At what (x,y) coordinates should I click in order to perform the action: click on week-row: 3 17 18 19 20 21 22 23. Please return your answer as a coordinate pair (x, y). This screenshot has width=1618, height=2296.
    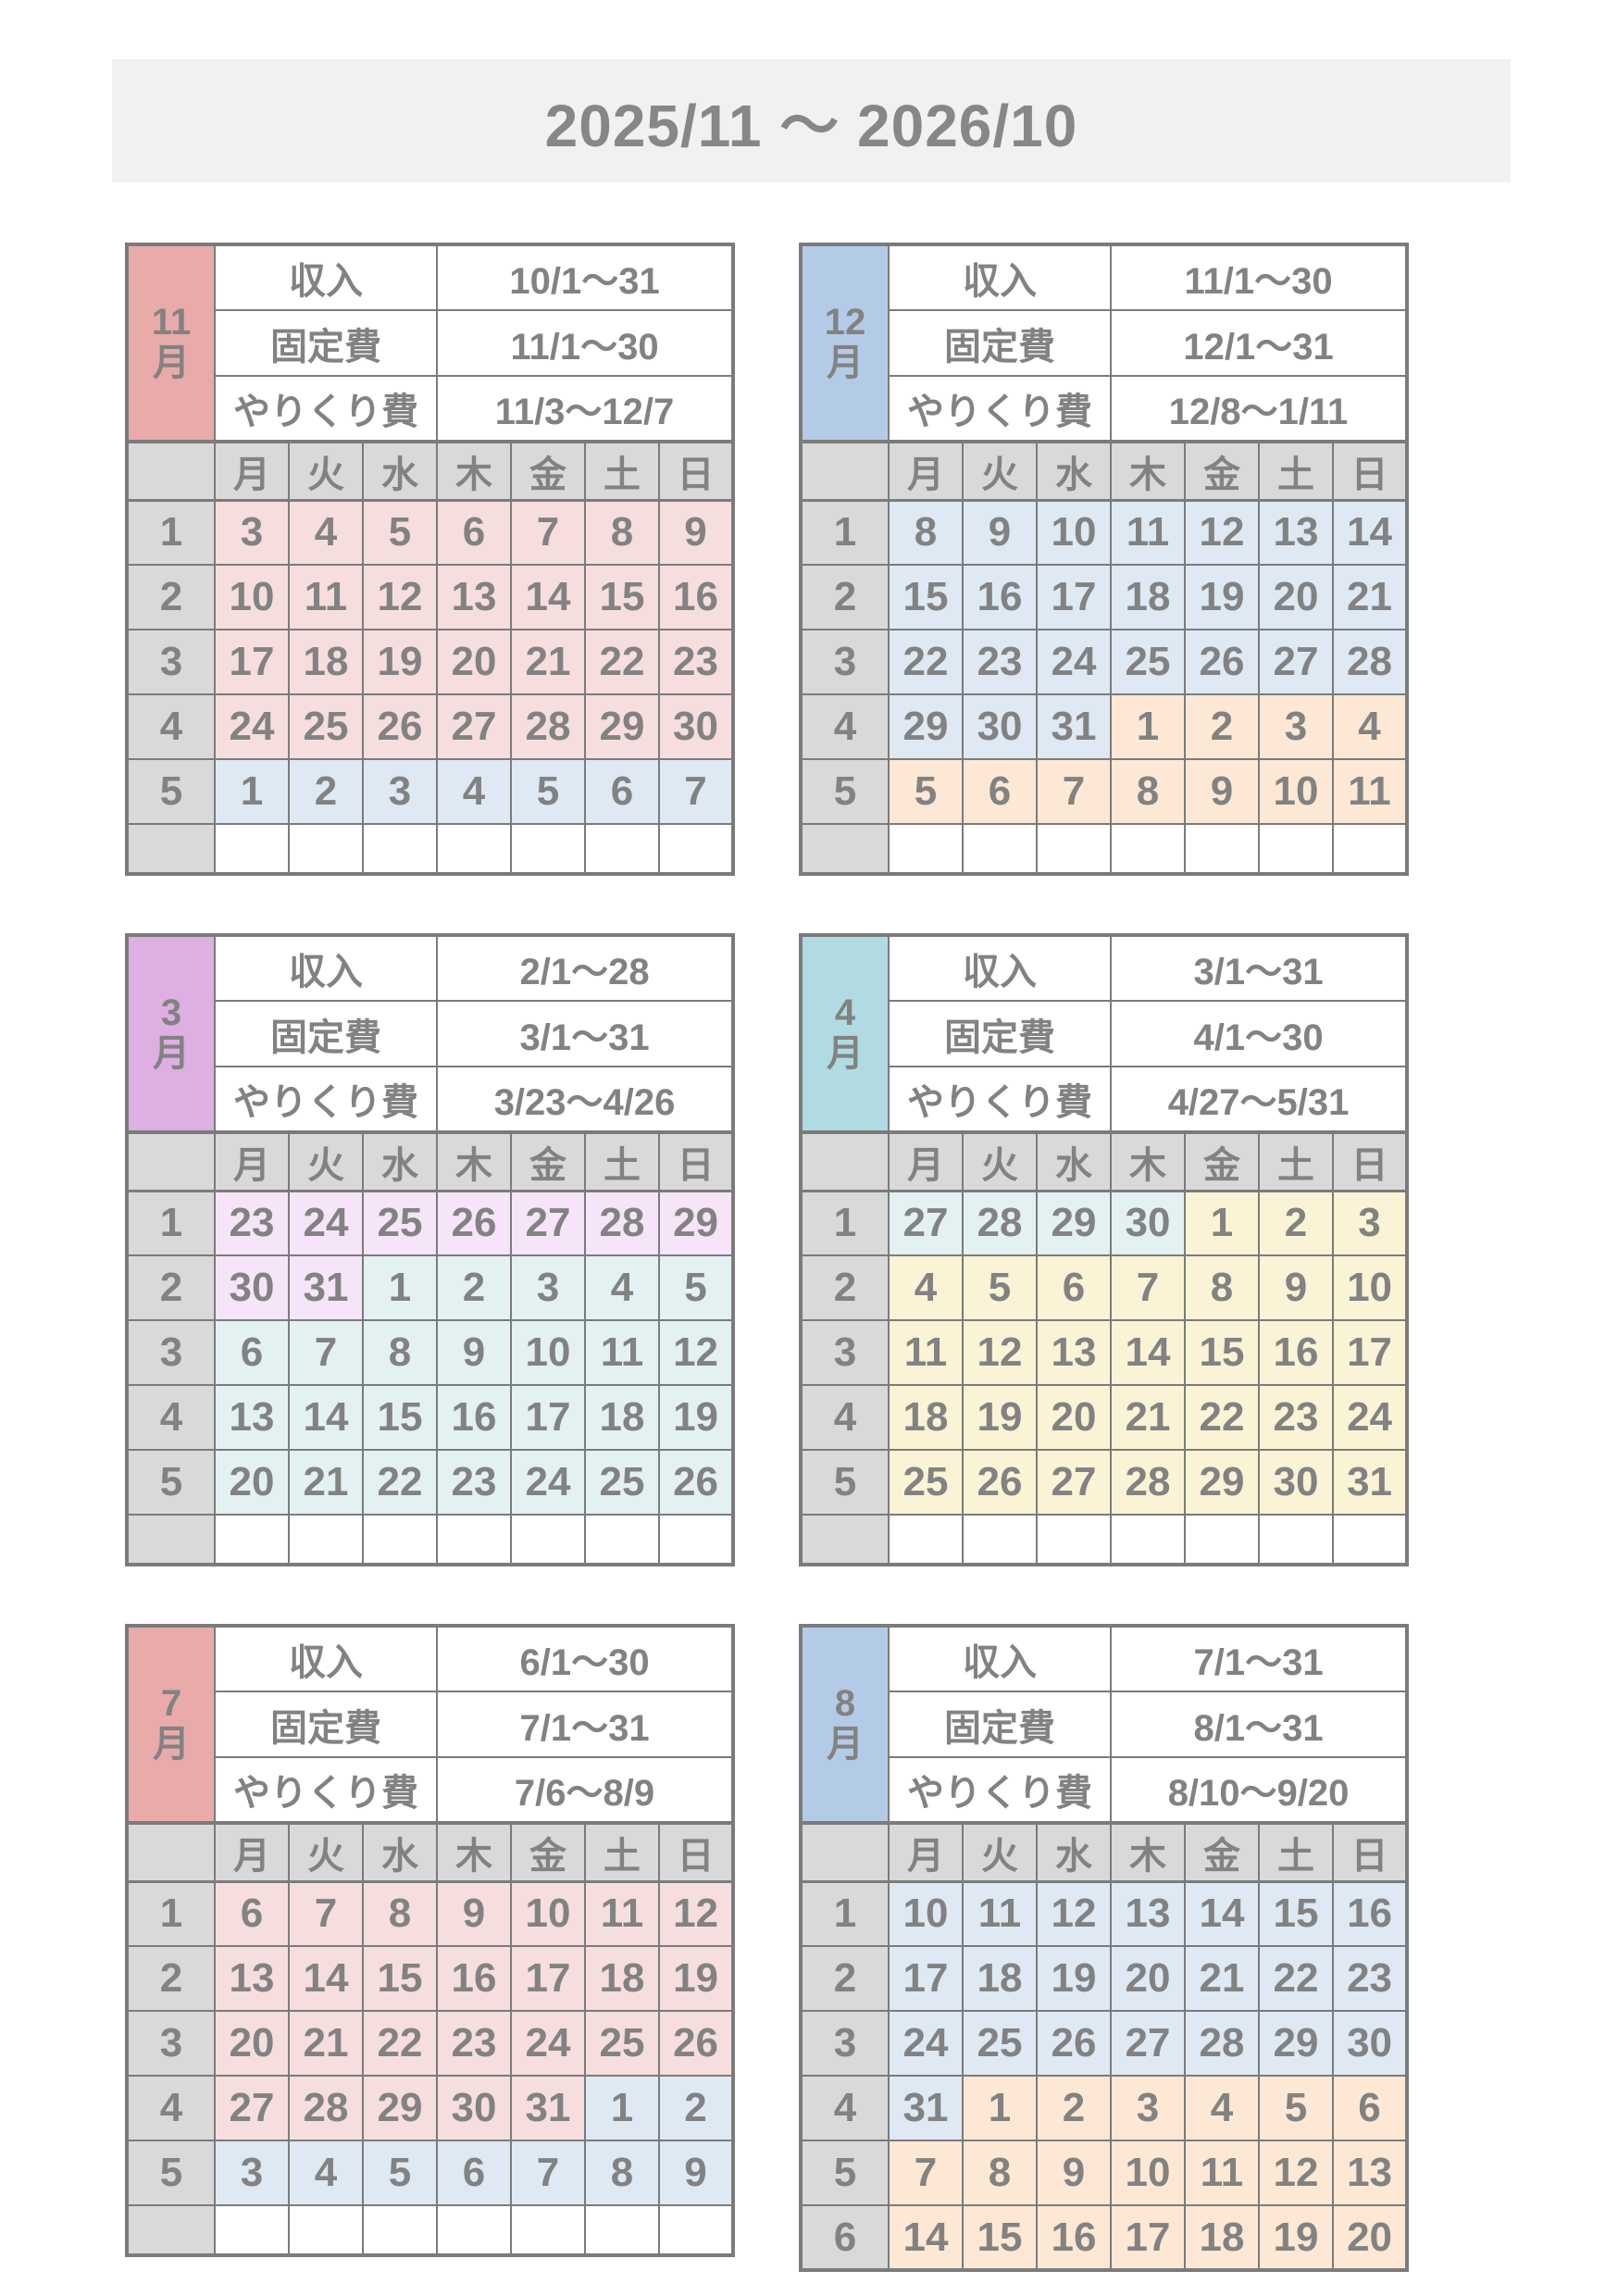
    Looking at the image, I should click on (430, 662).